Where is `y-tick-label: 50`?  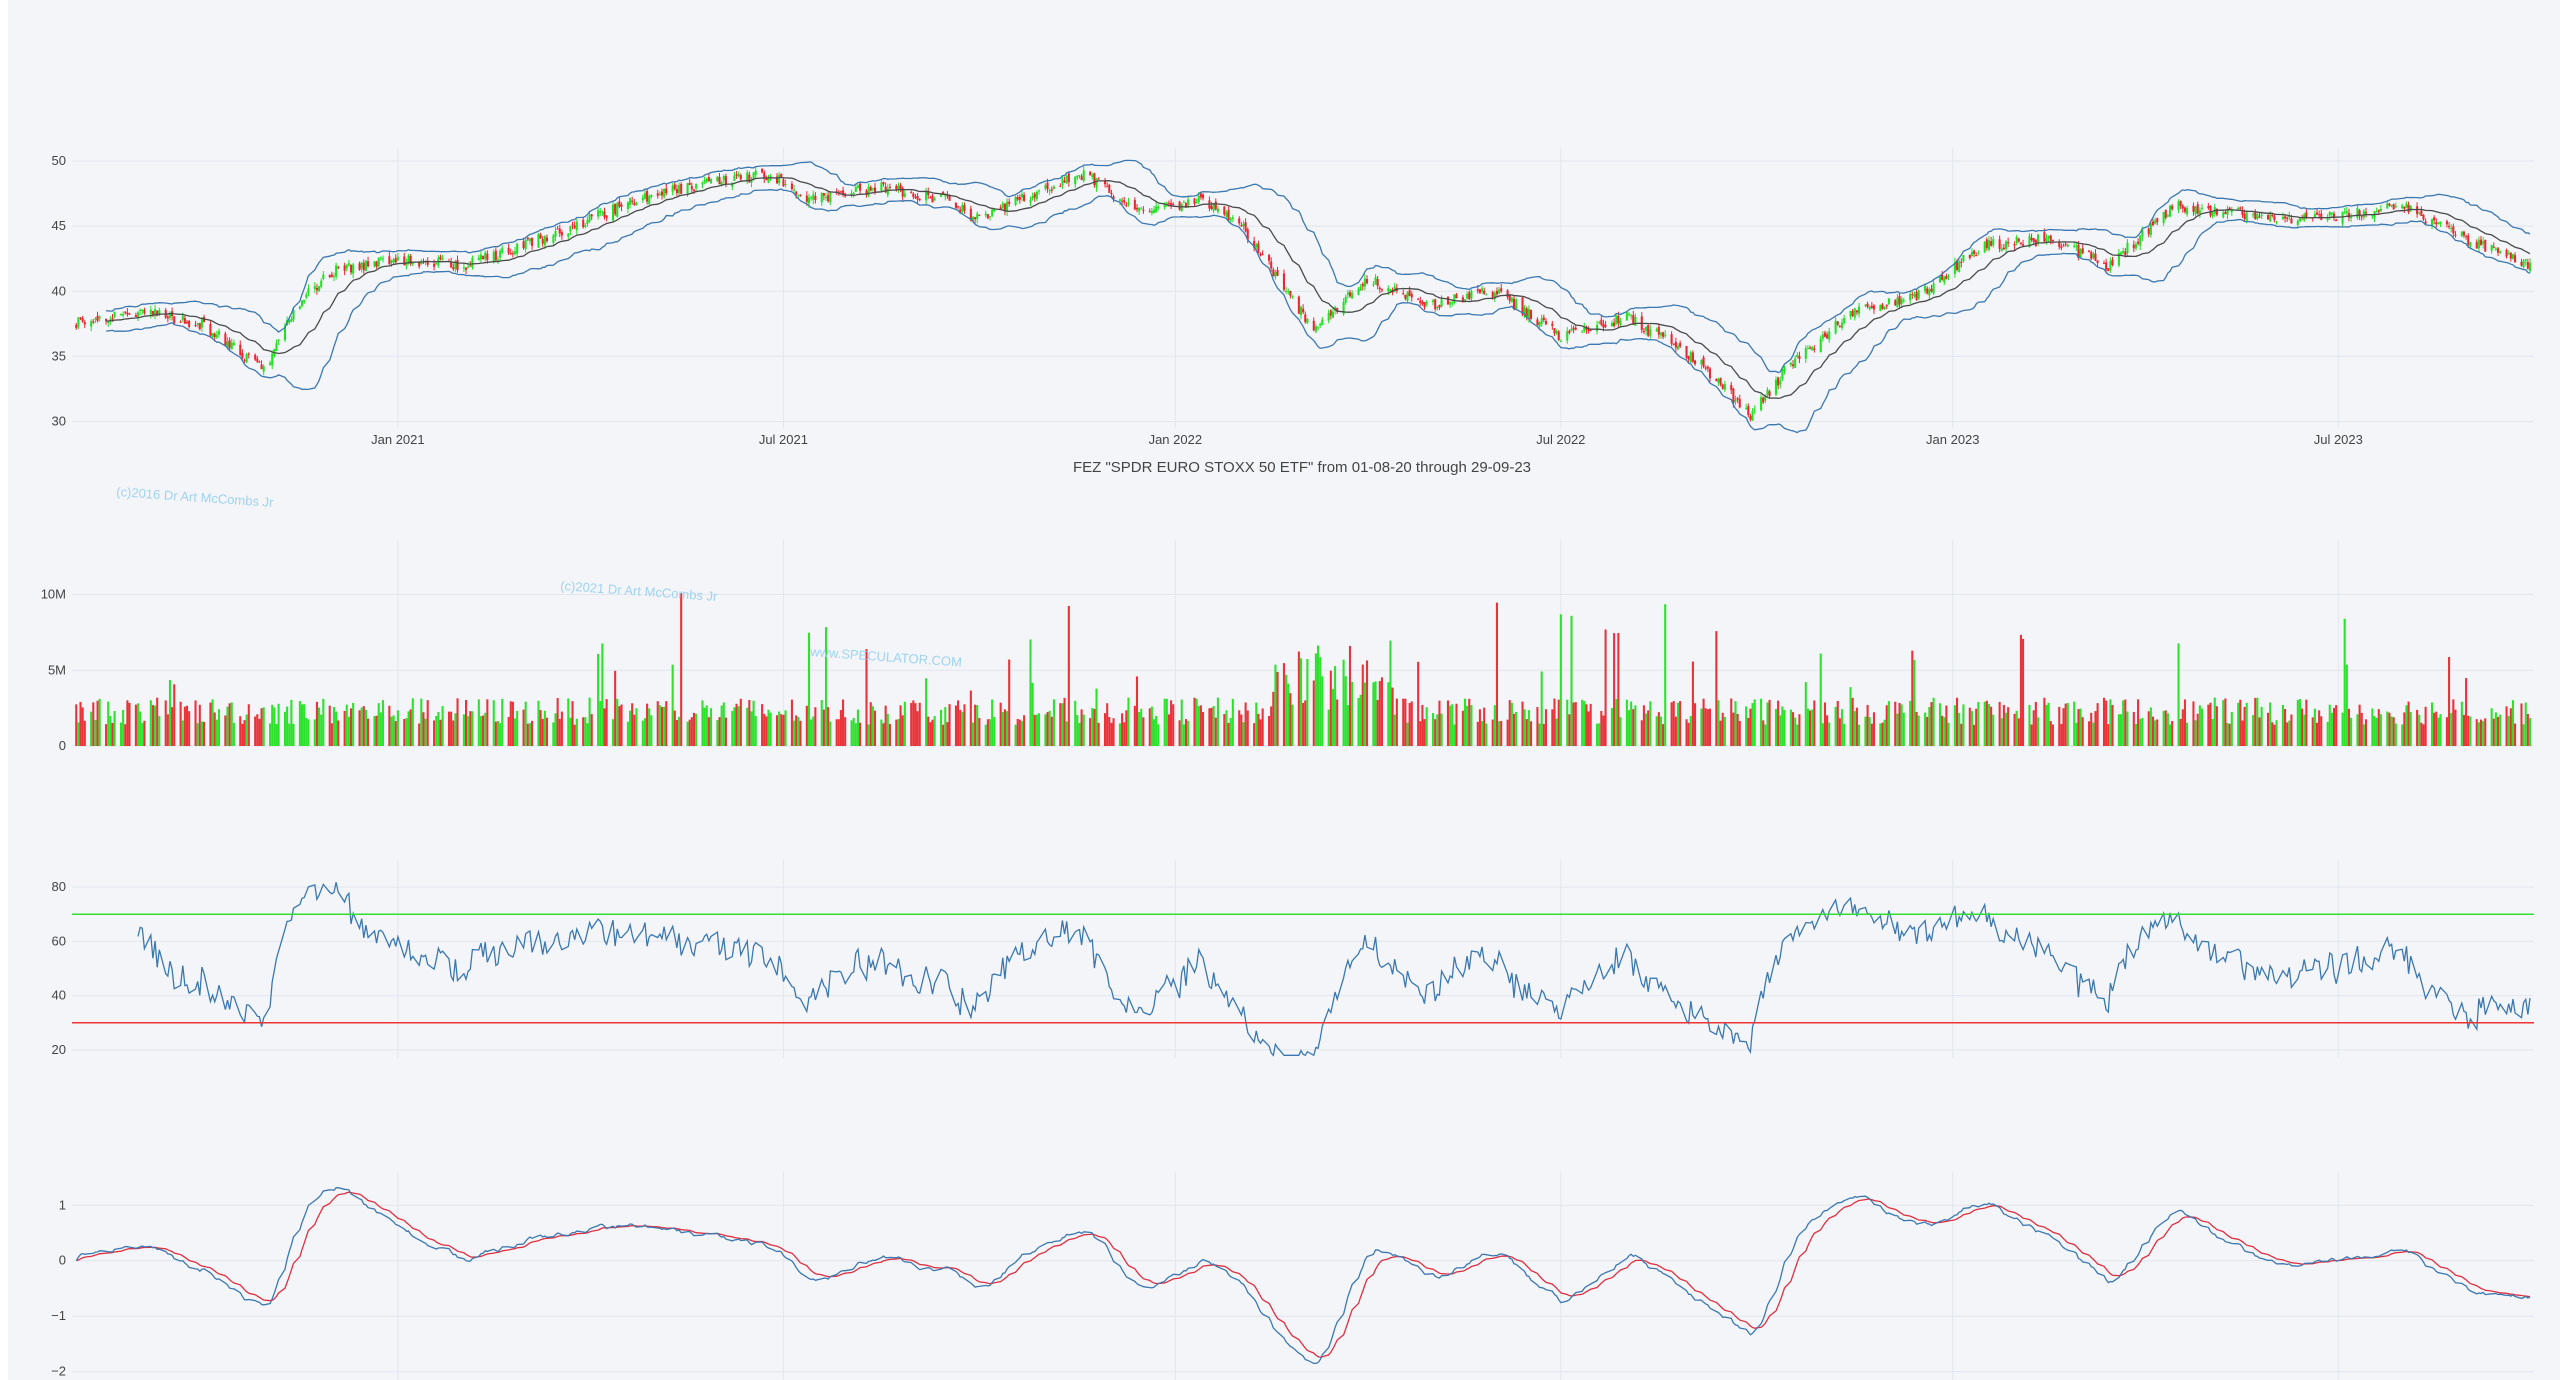 y-tick-label: 50 is located at coordinates (59, 160).